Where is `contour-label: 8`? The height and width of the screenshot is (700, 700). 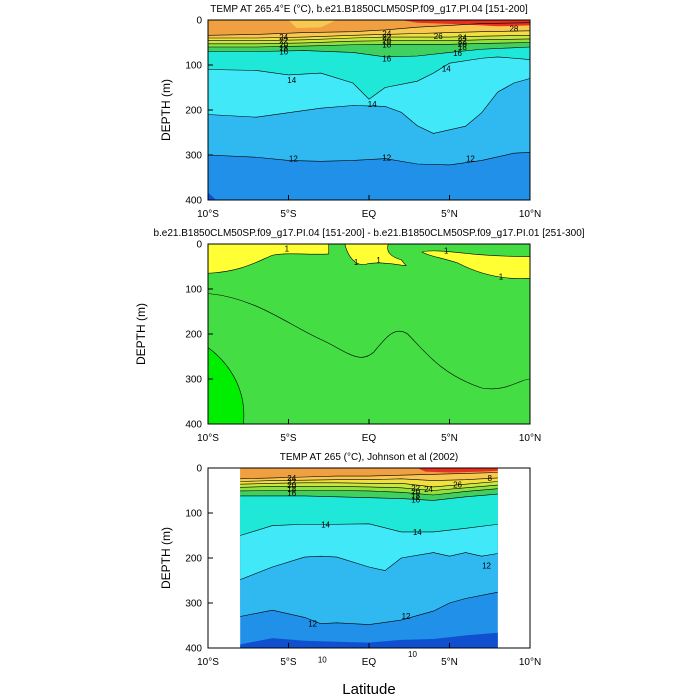 contour-label: 8 is located at coordinates (490, 478).